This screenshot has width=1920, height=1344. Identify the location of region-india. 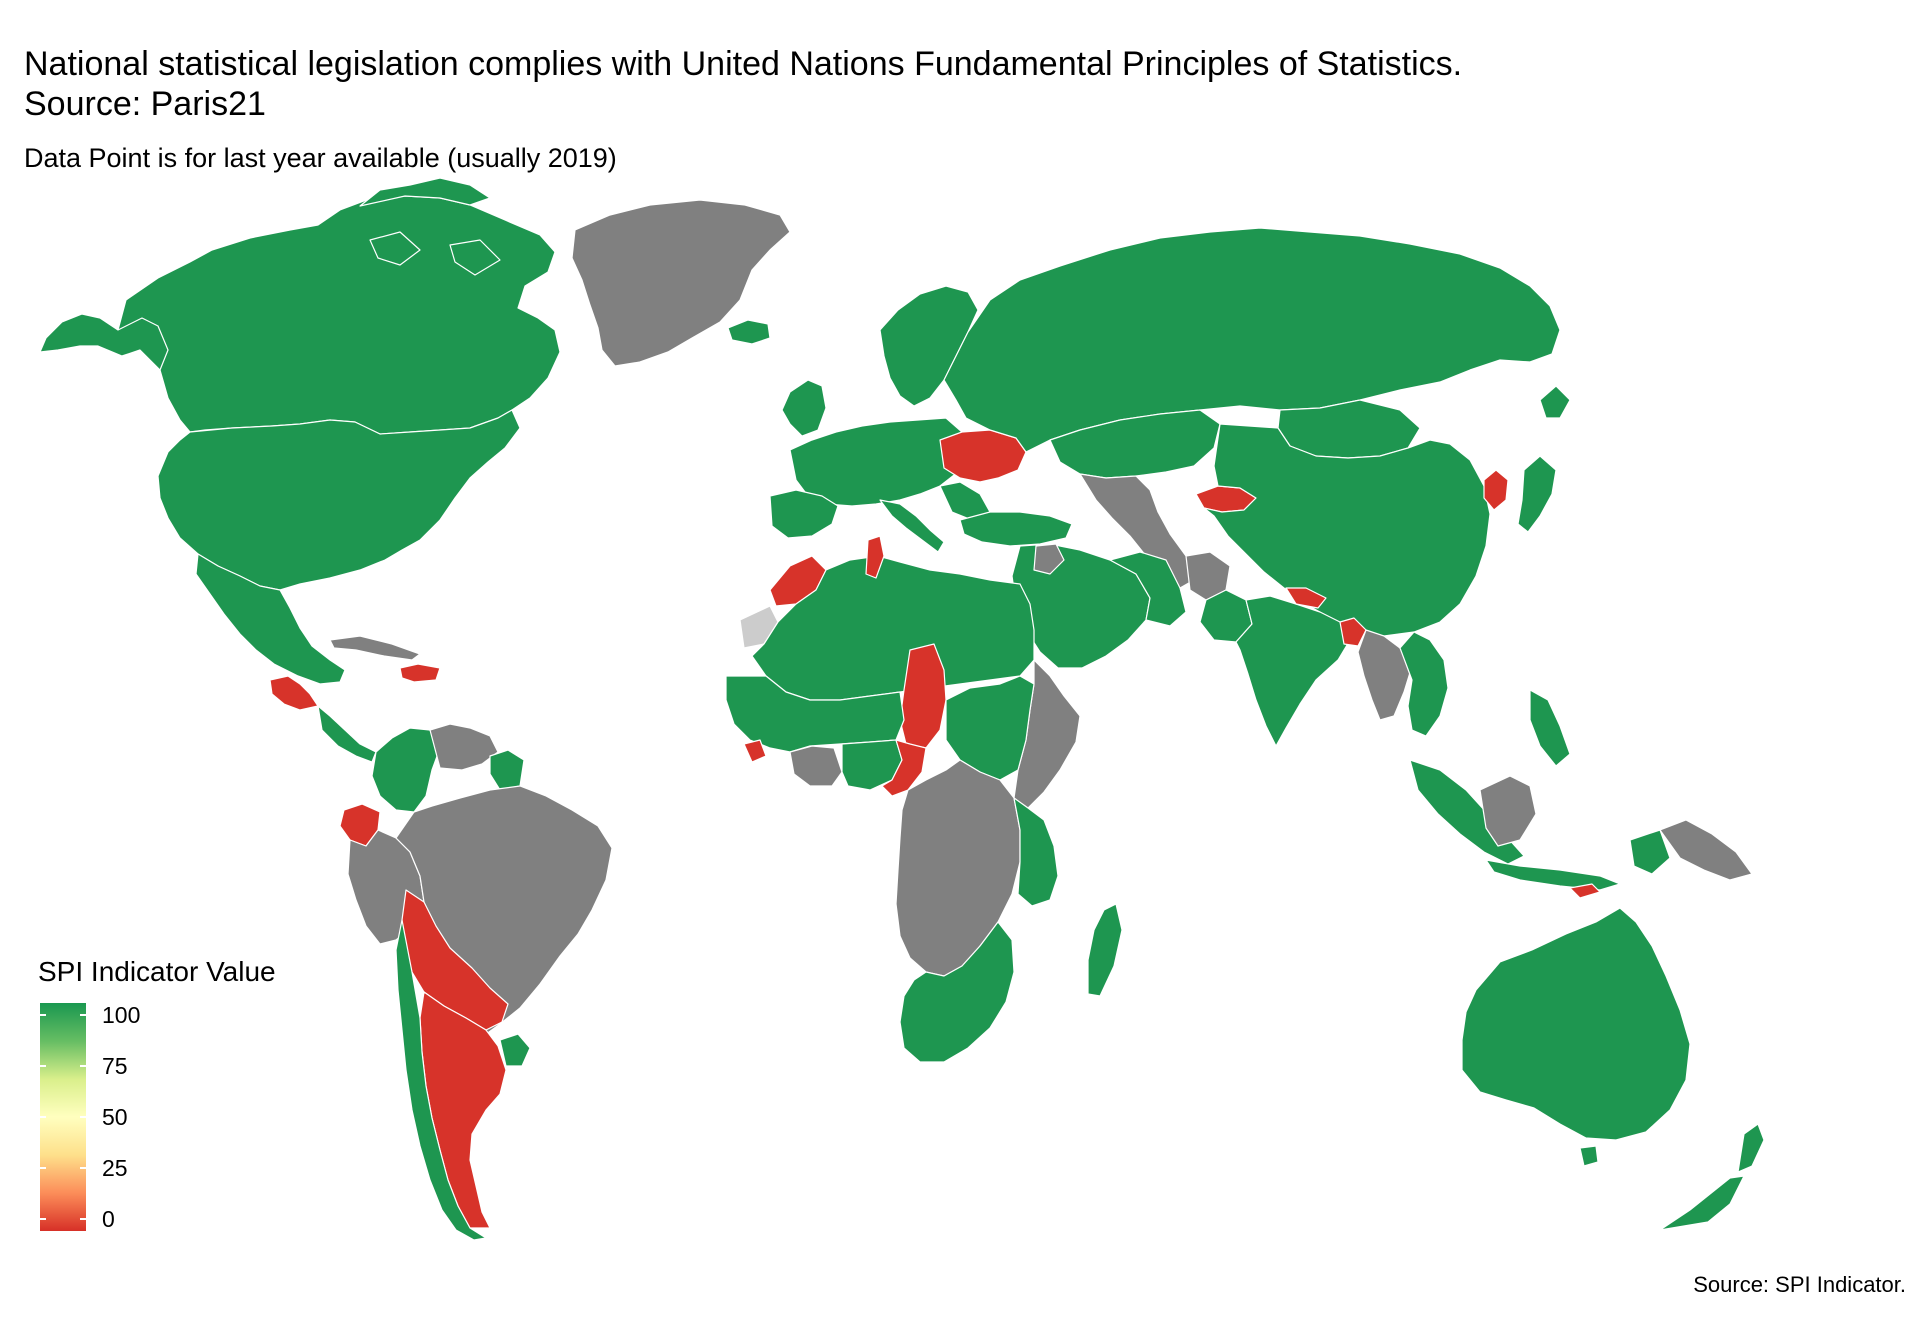
(1293, 671).